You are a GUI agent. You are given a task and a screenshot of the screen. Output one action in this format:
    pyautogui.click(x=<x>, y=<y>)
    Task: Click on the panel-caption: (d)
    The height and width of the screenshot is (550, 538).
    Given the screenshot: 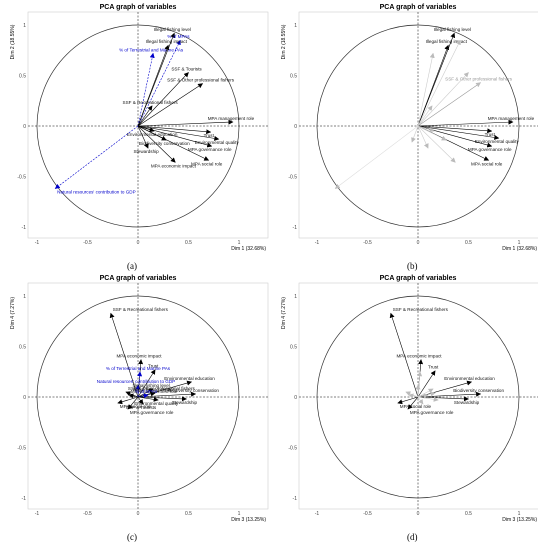 What is the action you would take?
    pyautogui.click(x=412, y=537)
    